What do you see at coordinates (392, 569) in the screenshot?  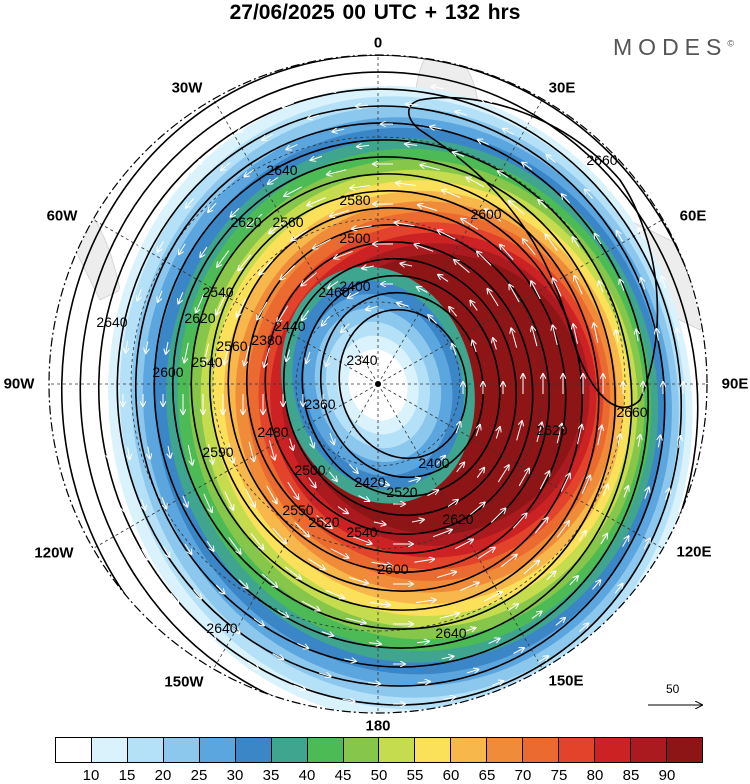 I see `contour-label: 2600` at bounding box center [392, 569].